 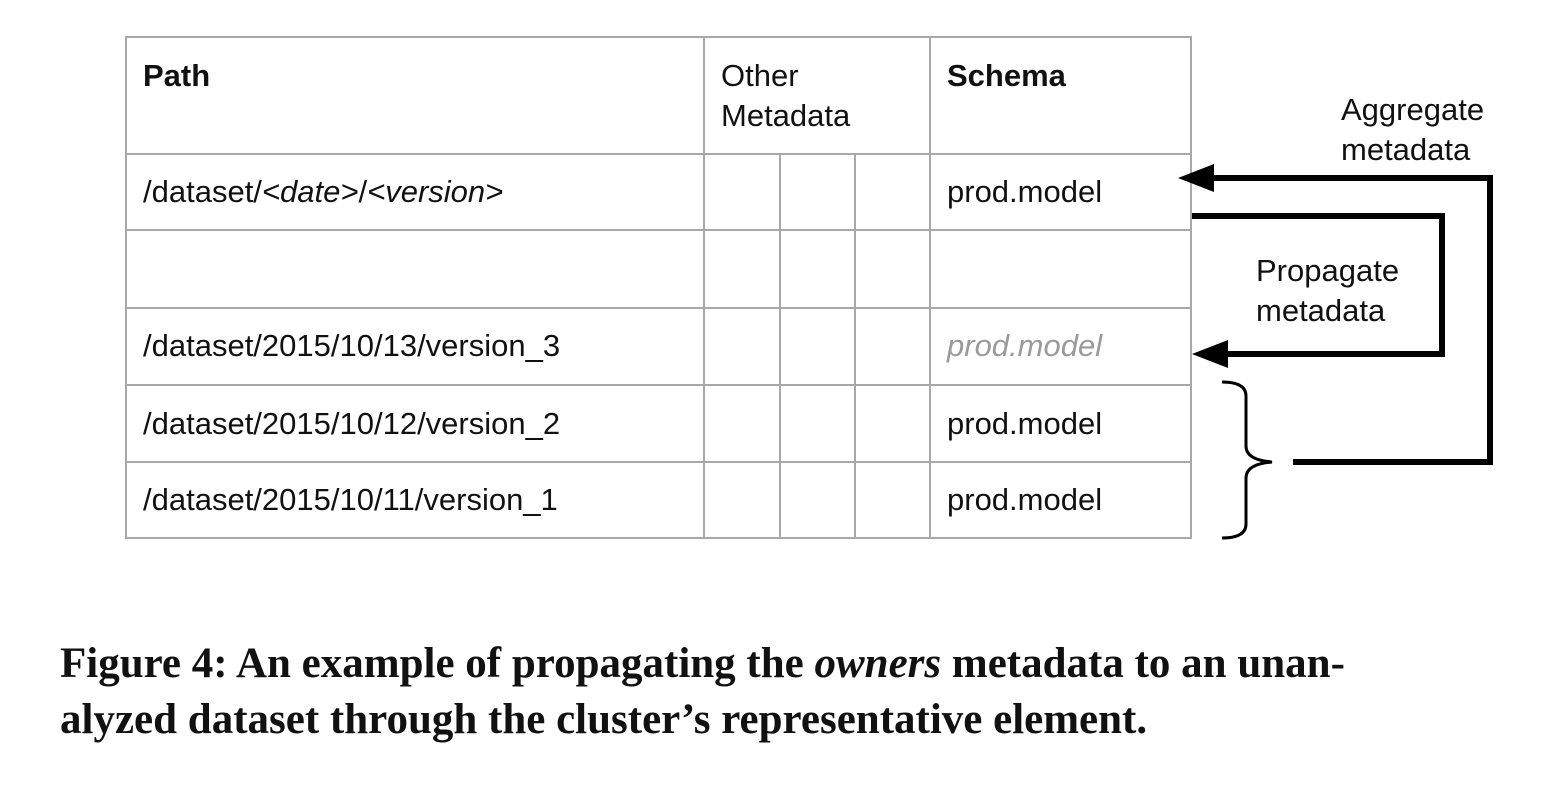 What do you see at coordinates (878, 663) in the screenshot?
I see `caption-emphasis: owners` at bounding box center [878, 663].